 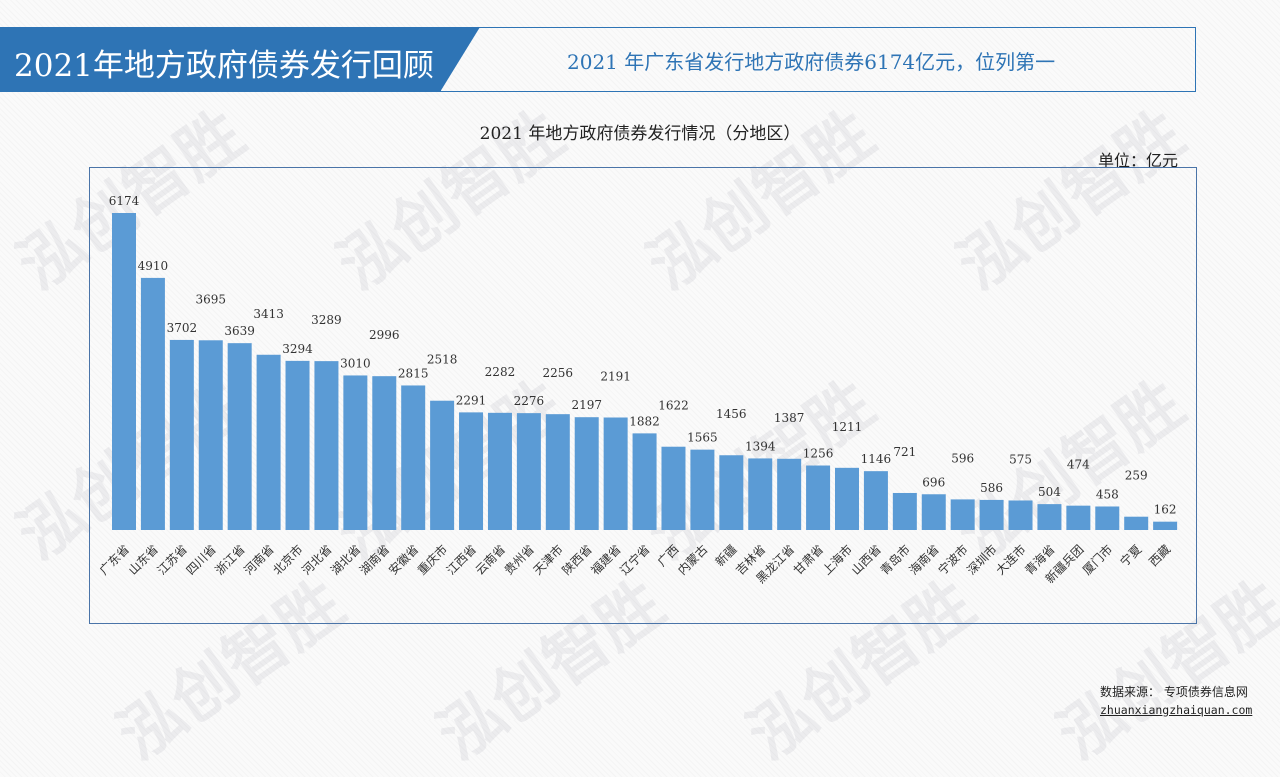 What do you see at coordinates (731, 414) in the screenshot?
I see `data-label: 1456` at bounding box center [731, 414].